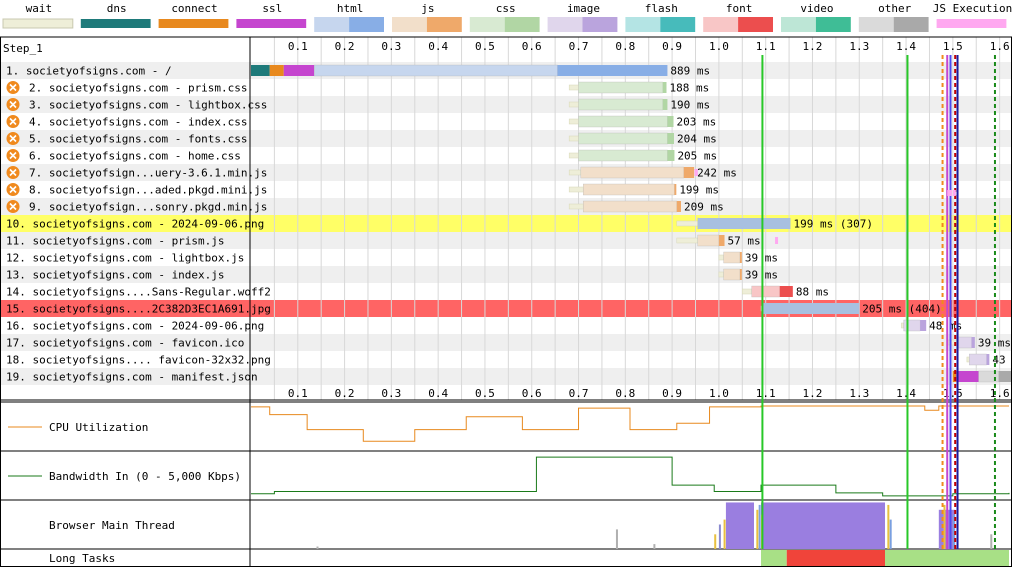 This screenshot has height=567, width=1012. I want to click on axis-tick-top: 0.5, so click(485, 46).